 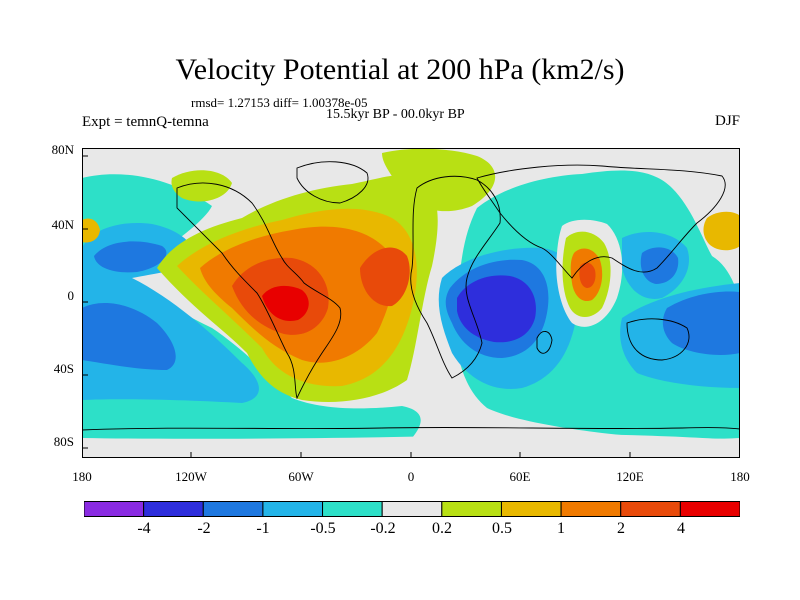 I want to click on contour-darkblue-pacific-n, so click(x=130, y=257).